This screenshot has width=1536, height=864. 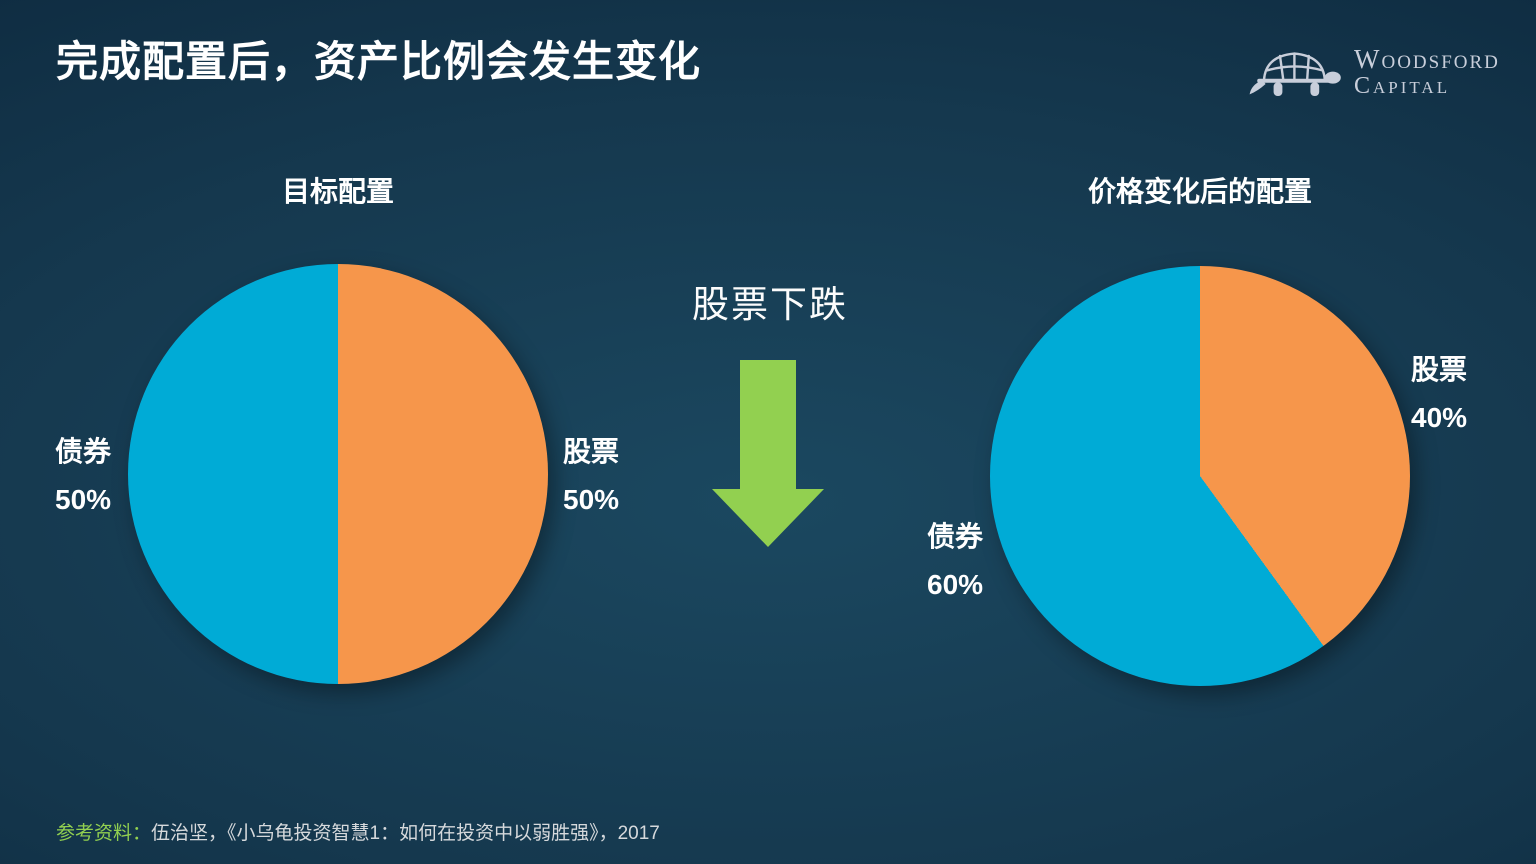 What do you see at coordinates (1439, 394) in the screenshot?
I see `right-pie-stocks-label: 股票 40%` at bounding box center [1439, 394].